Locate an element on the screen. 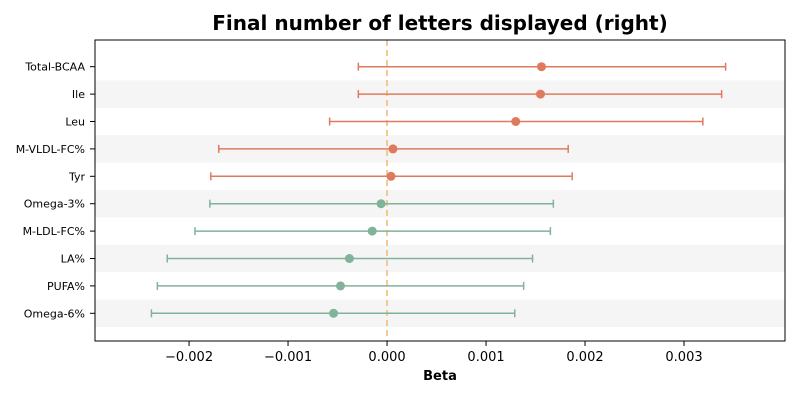  y-tick-label: Omega-3% is located at coordinates (54, 204).